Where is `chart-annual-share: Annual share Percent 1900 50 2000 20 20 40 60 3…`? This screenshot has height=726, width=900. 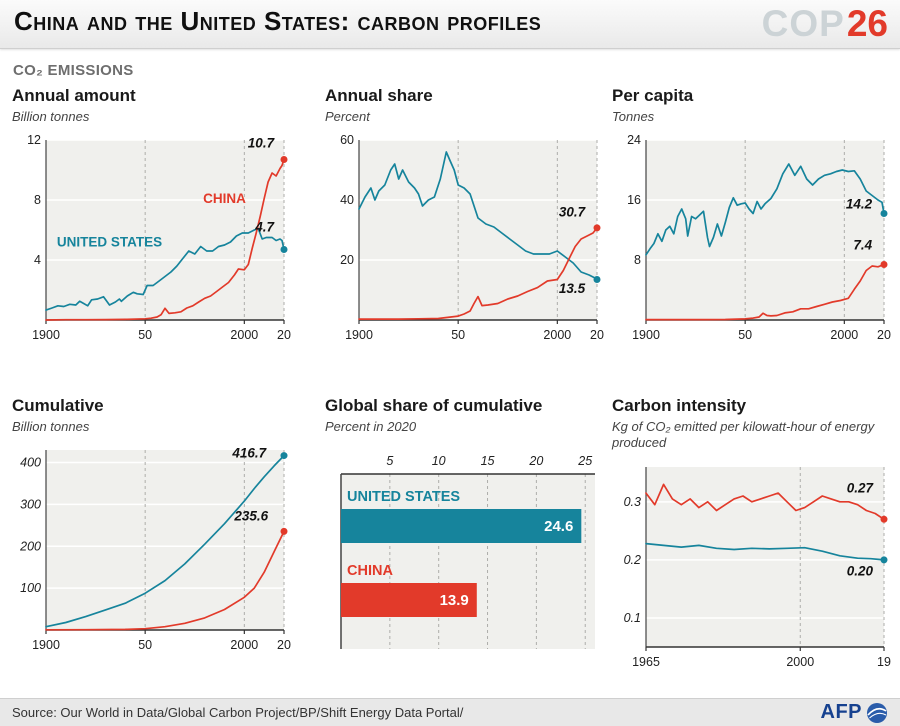
chart-annual-share: Annual share Percent 1900 50 2000 20 20 40 60 3… is located at coordinates (466, 218).